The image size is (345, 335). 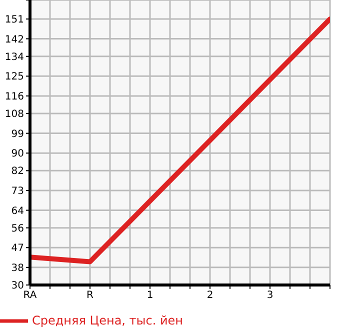 I want to click on y-tick-label: 134, so click(x=14, y=57).